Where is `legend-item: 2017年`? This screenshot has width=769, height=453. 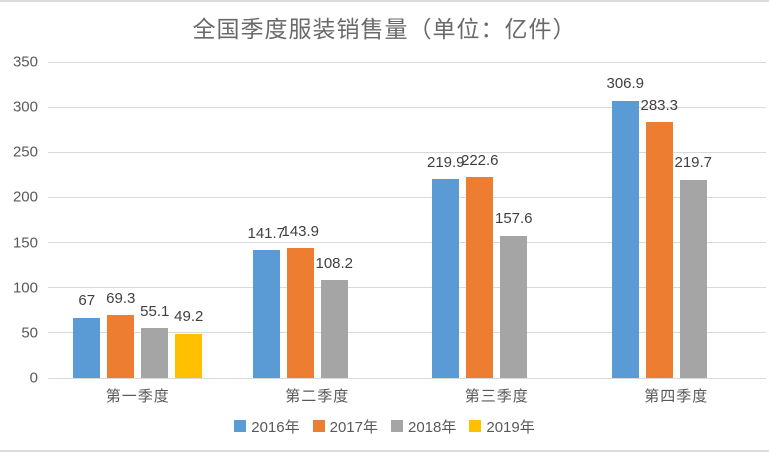 legend-item: 2017年 is located at coordinates (345, 426).